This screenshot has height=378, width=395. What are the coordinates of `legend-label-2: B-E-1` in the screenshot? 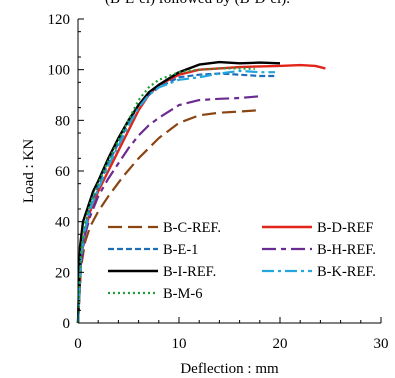 It's located at (180, 250).